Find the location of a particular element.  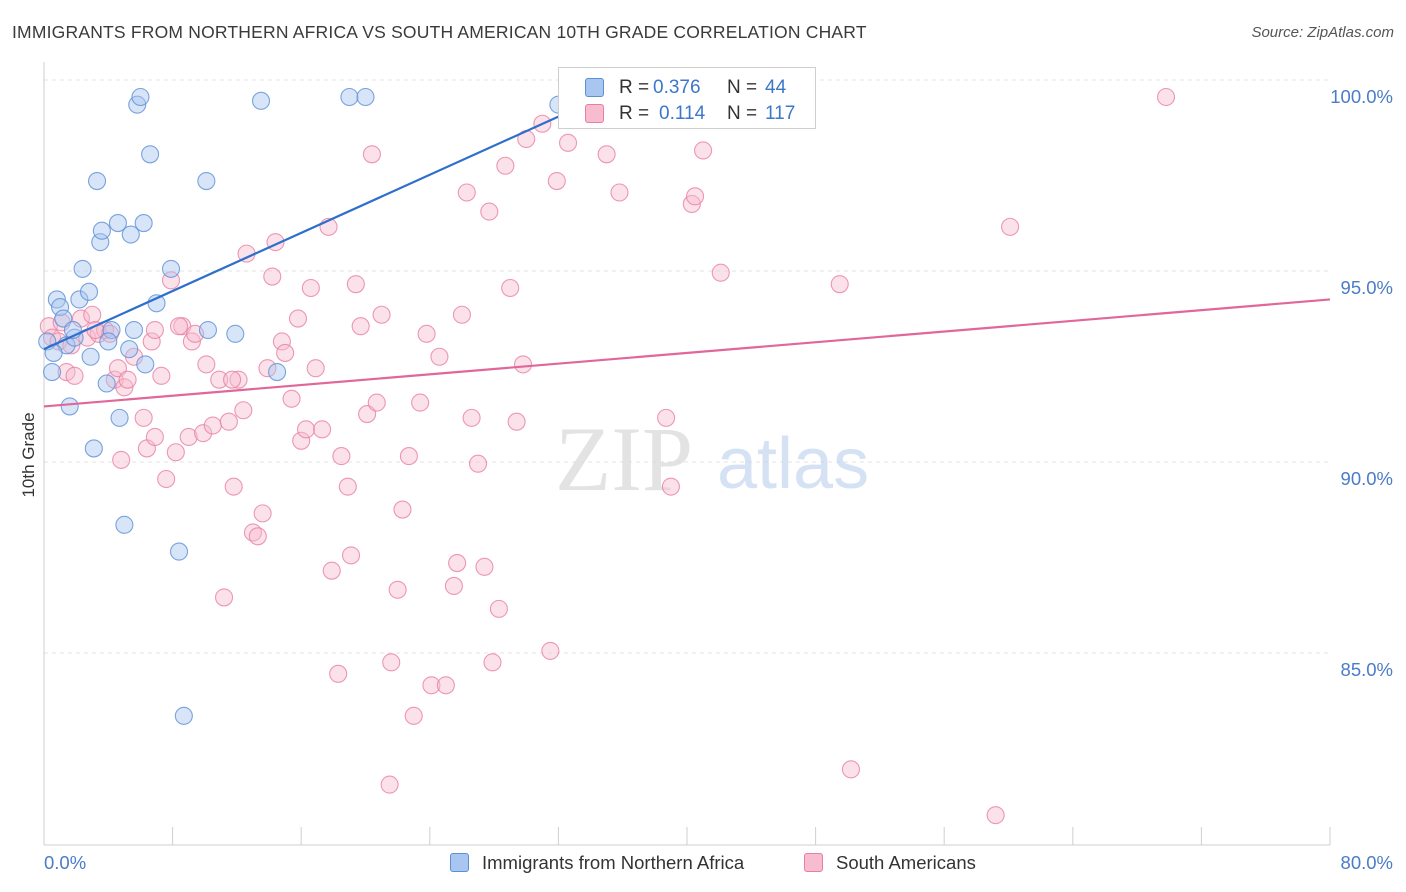

legend-row-south-americans: R = 0.114 N = 117 is located at coordinates (700, 115).